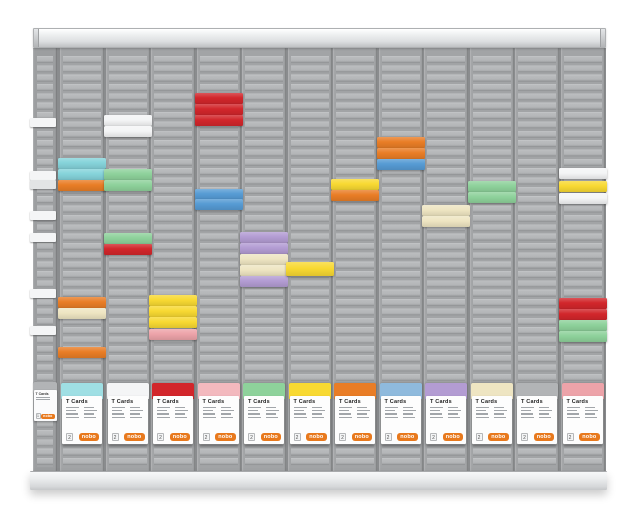  What do you see at coordinates (38, 416) in the screenshot?
I see `pack-count-badge: 1` at bounding box center [38, 416].